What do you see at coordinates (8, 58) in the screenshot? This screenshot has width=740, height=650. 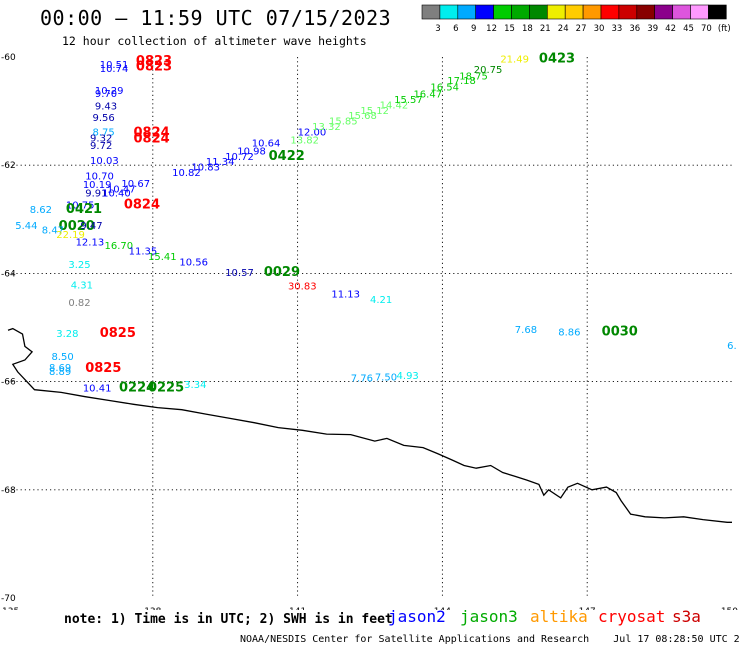 I see `y-tick-label: -60` at bounding box center [8, 58].